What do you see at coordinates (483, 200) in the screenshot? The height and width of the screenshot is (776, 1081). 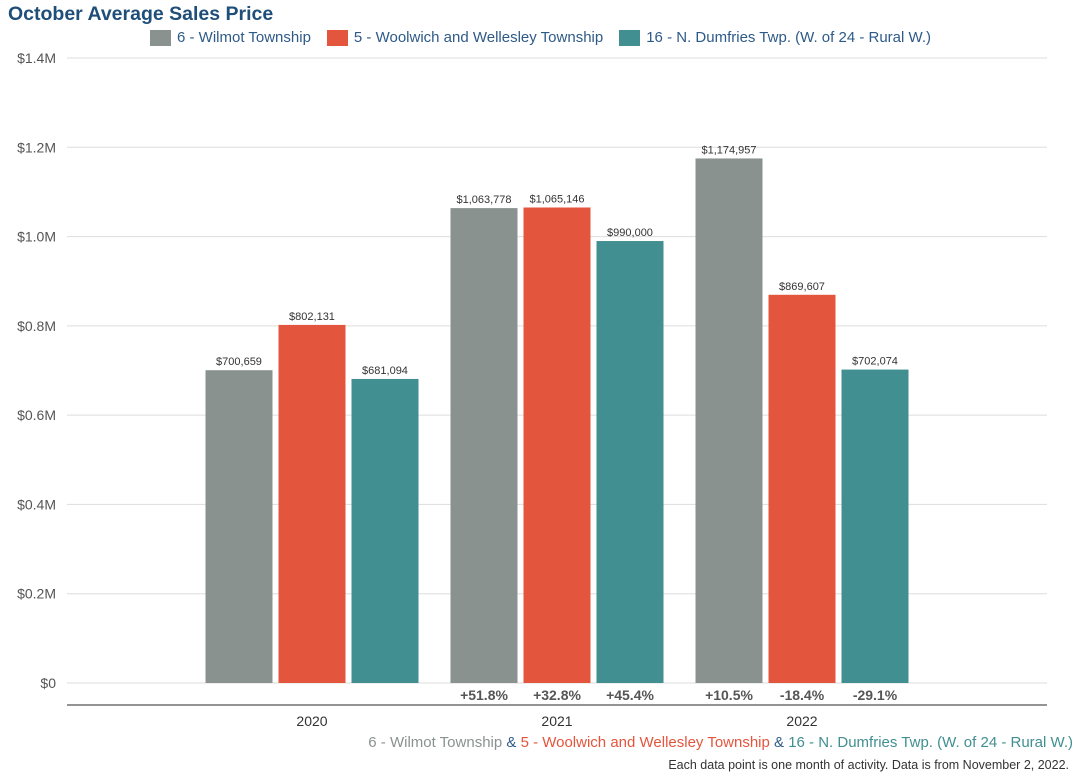 I see `bar-value-label: $1,063,778` at bounding box center [483, 200].